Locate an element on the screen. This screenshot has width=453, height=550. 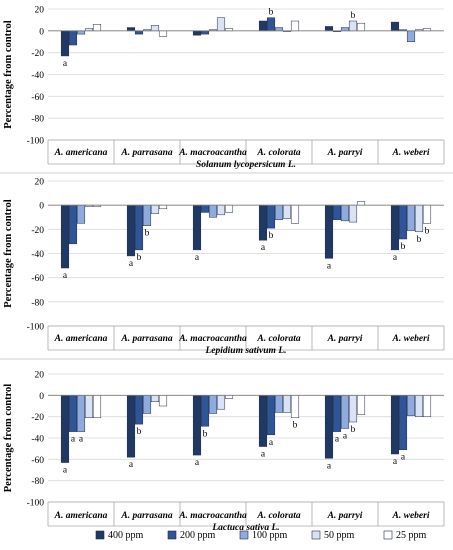
legend-label: 25 ppm is located at coordinates (411, 535).